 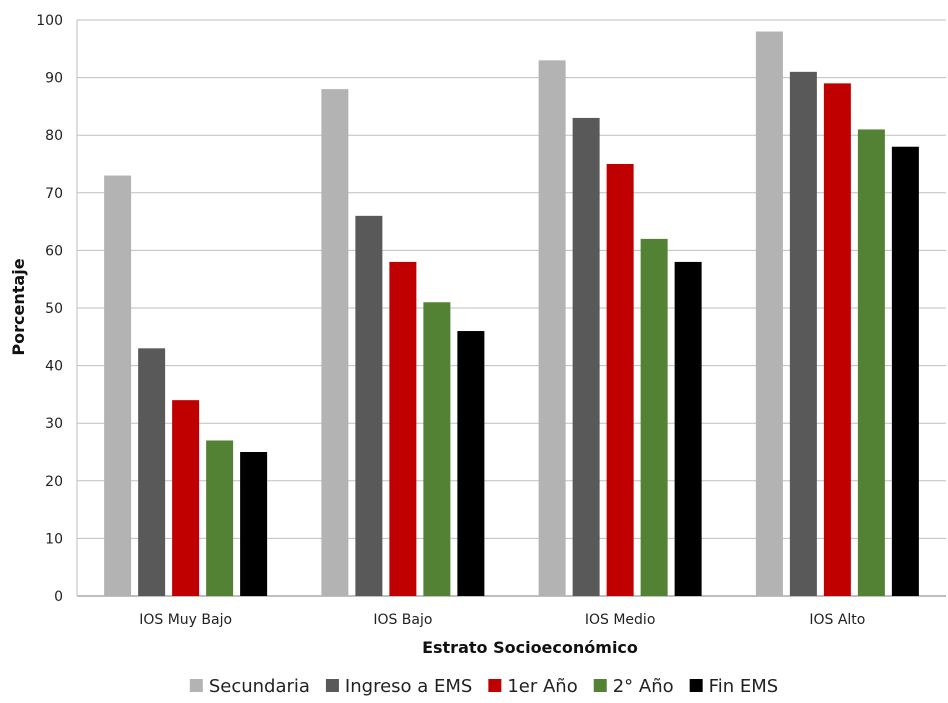 What do you see at coordinates (402, 620) in the screenshot?
I see `x-tick-label: IOS Bajo` at bounding box center [402, 620].